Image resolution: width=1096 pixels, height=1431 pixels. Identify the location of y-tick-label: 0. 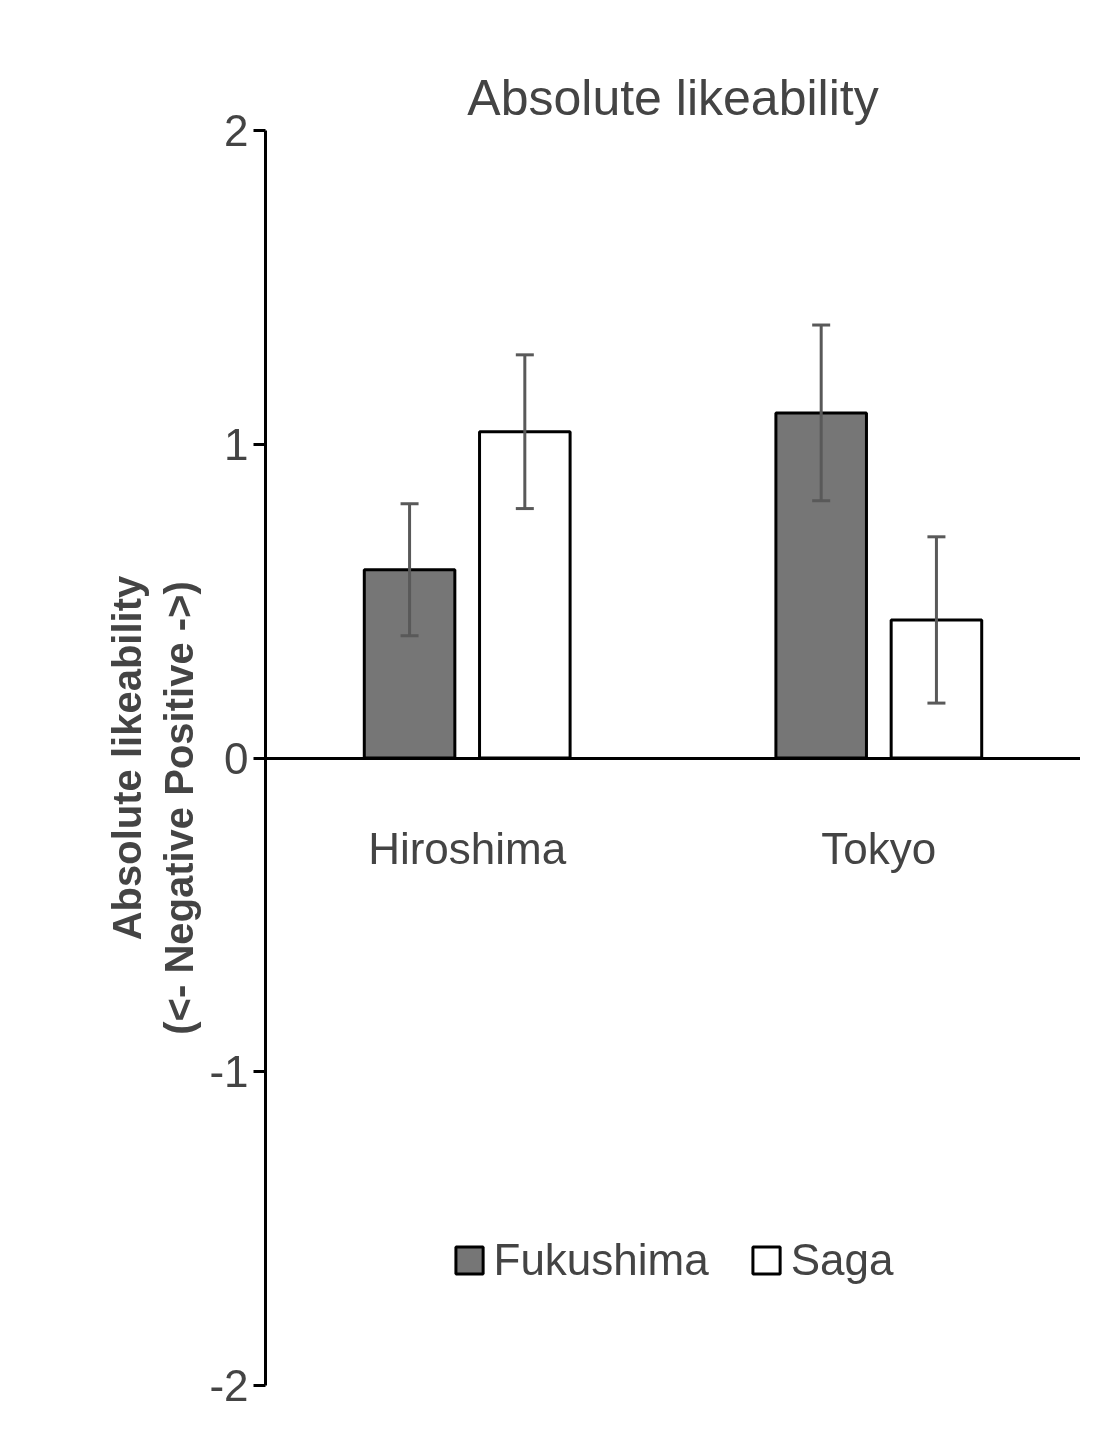
(236, 758).